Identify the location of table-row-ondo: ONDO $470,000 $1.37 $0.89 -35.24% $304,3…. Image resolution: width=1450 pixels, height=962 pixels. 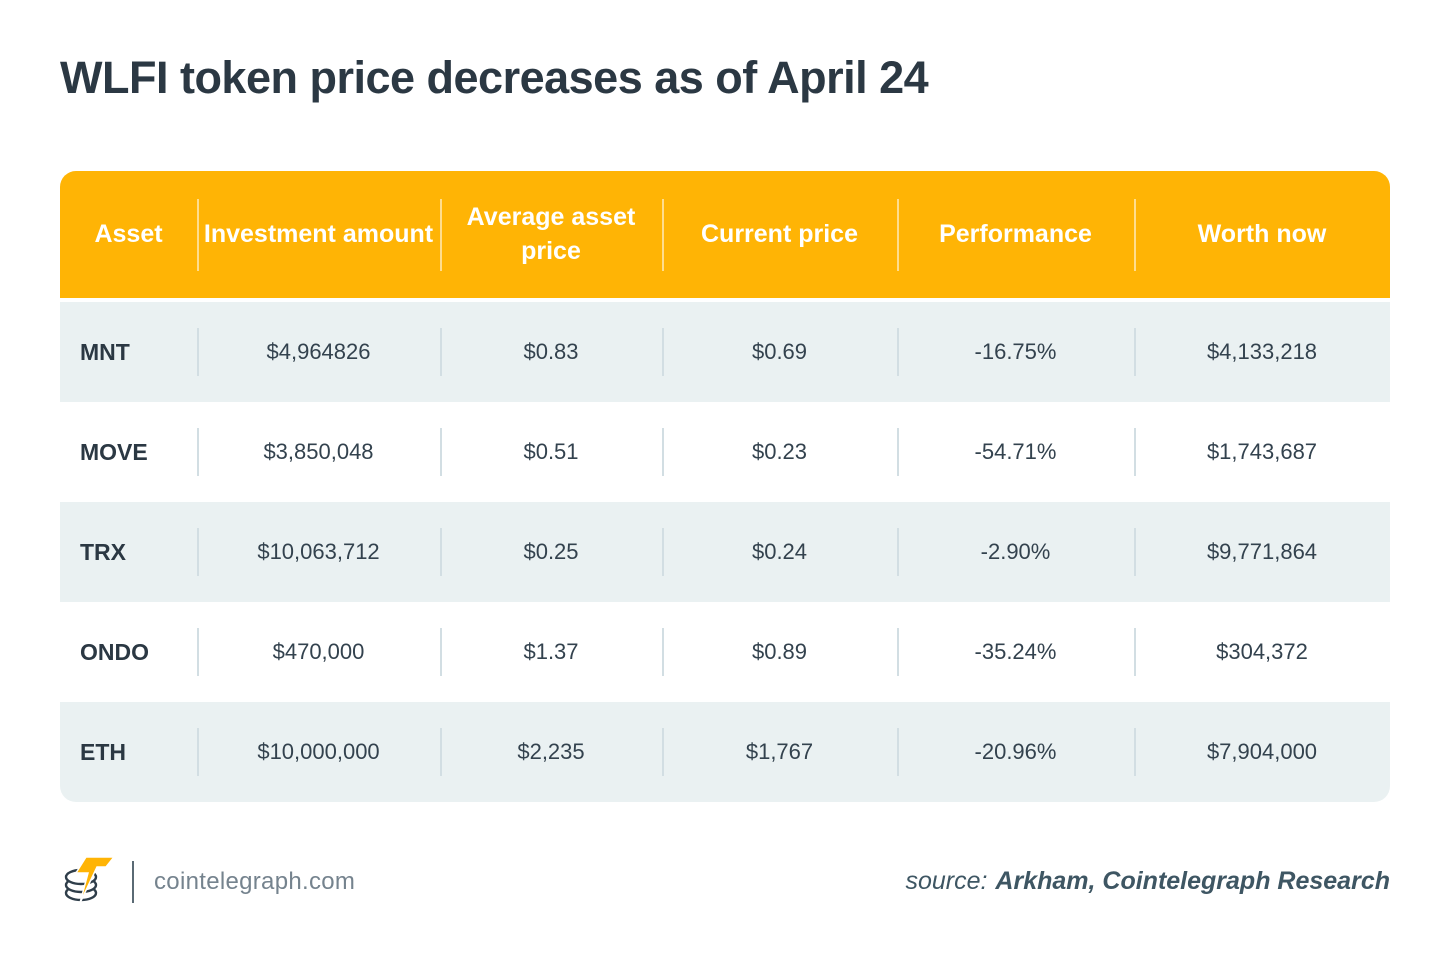
(725, 652).